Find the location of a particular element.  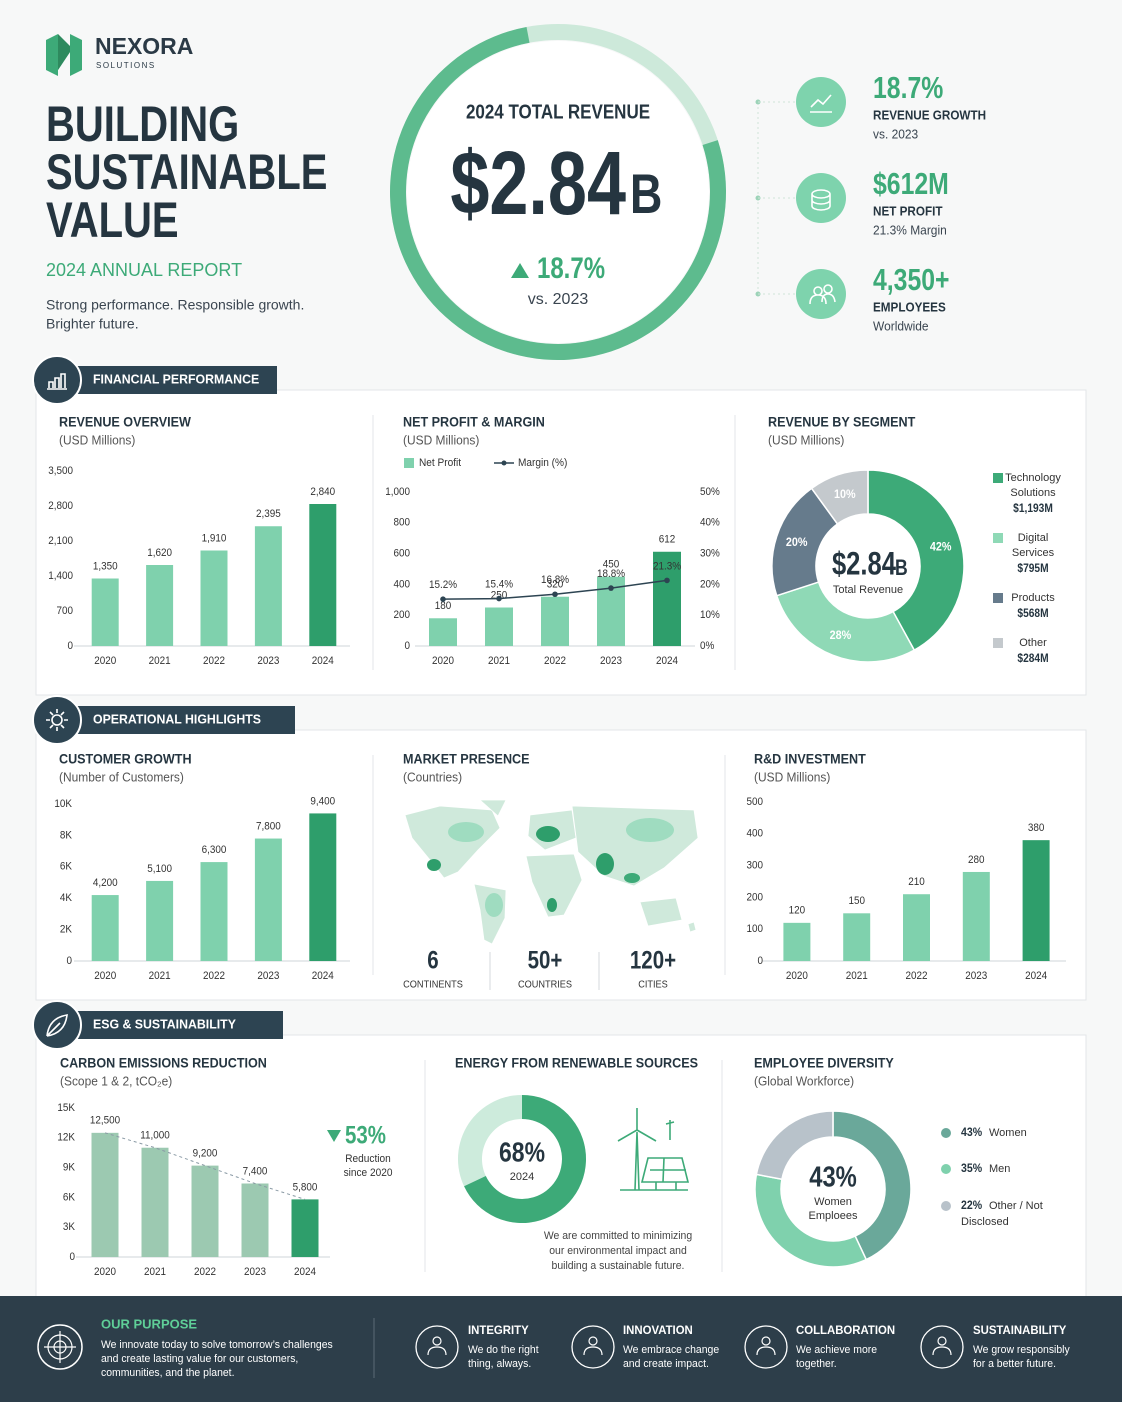

legend-label: Women is located at coordinates (1008, 1133).